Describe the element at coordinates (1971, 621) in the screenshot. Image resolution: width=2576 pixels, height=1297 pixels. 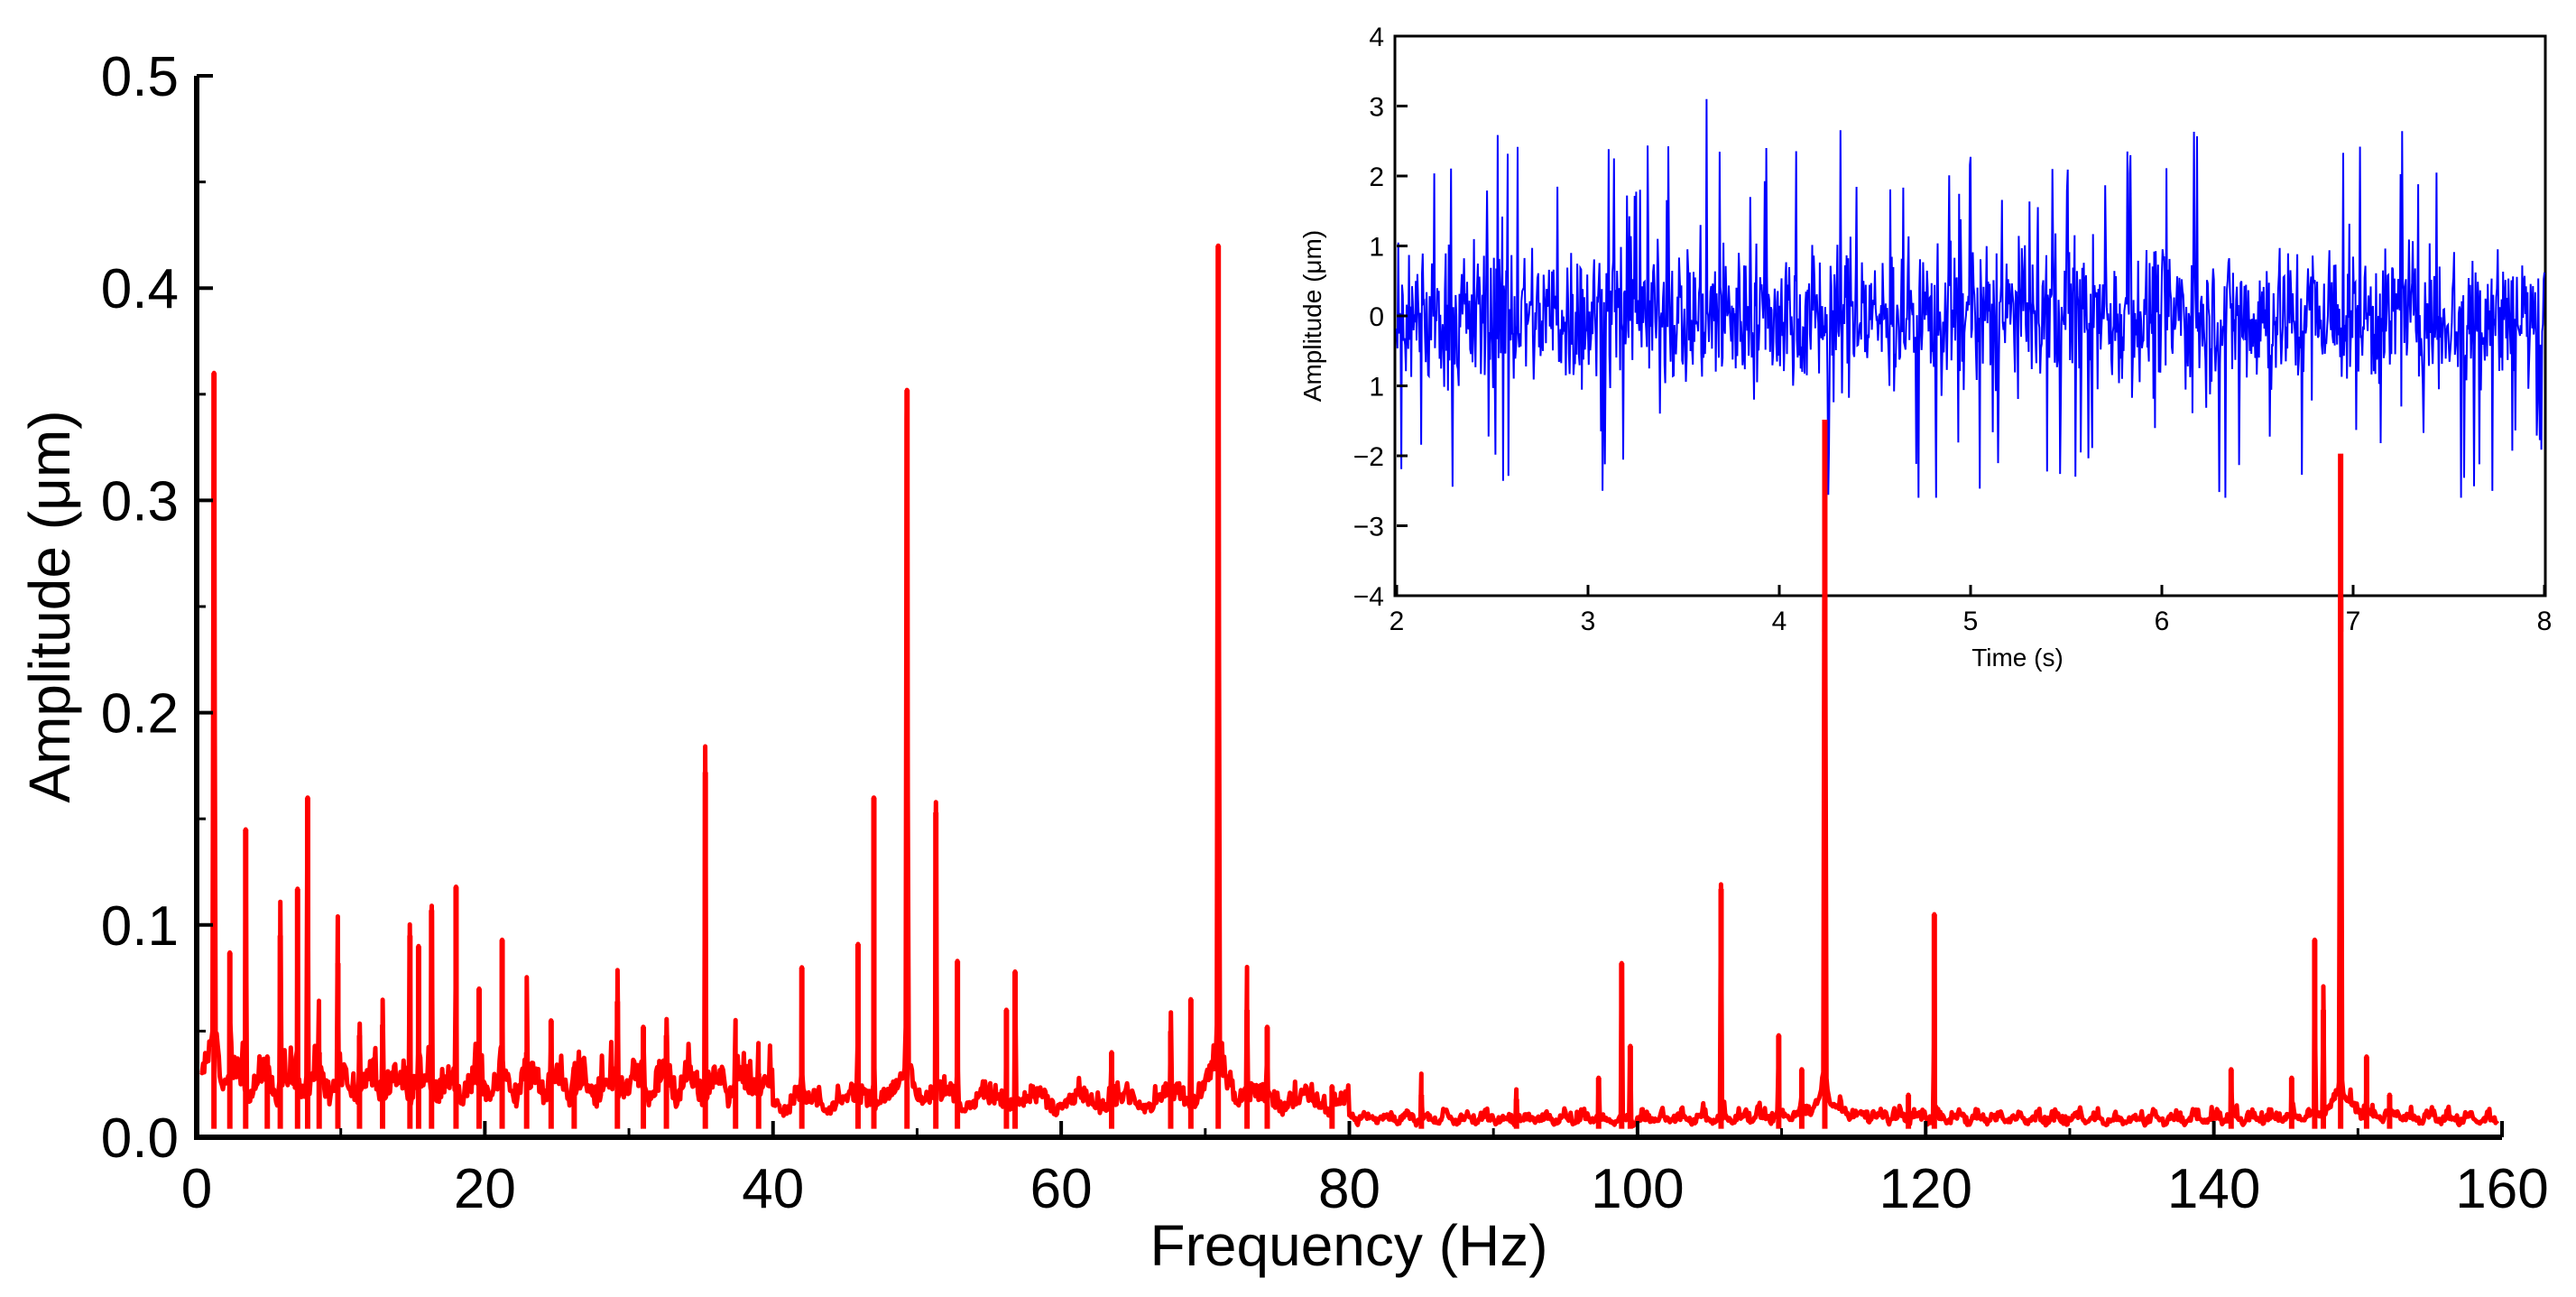
I see `inset-x-tick-label: 5` at that location.